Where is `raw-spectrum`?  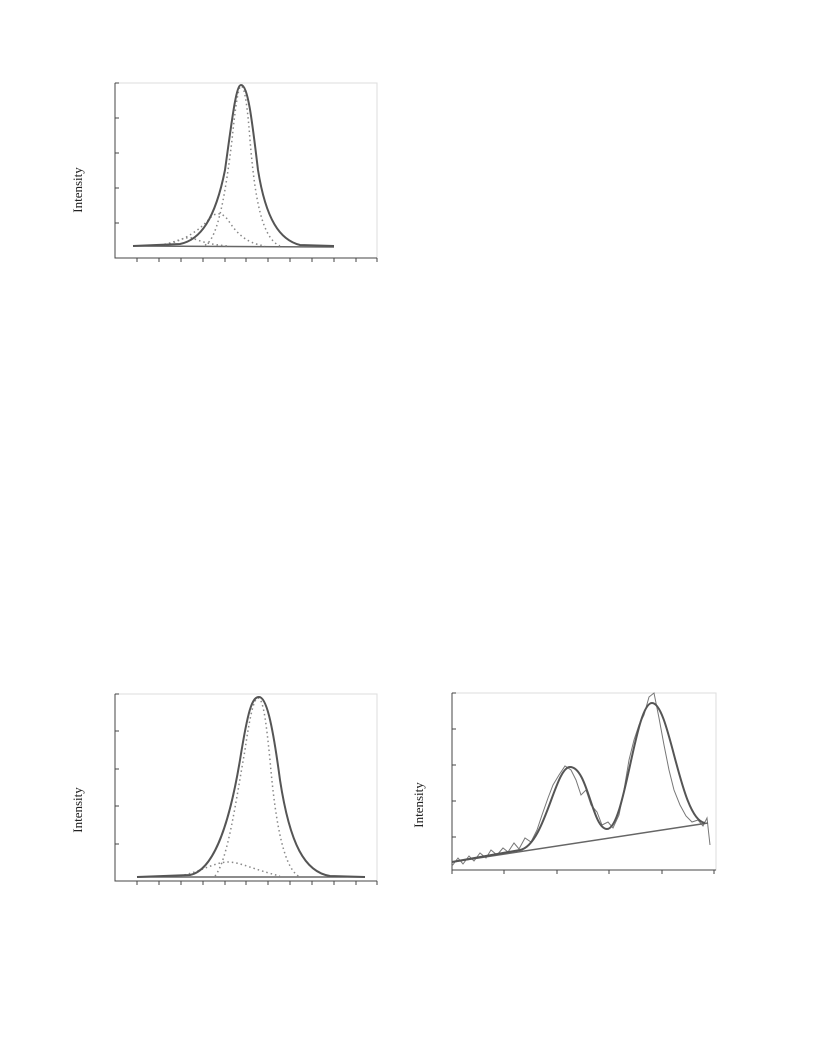
raw-spectrum is located at coordinates (581, 779).